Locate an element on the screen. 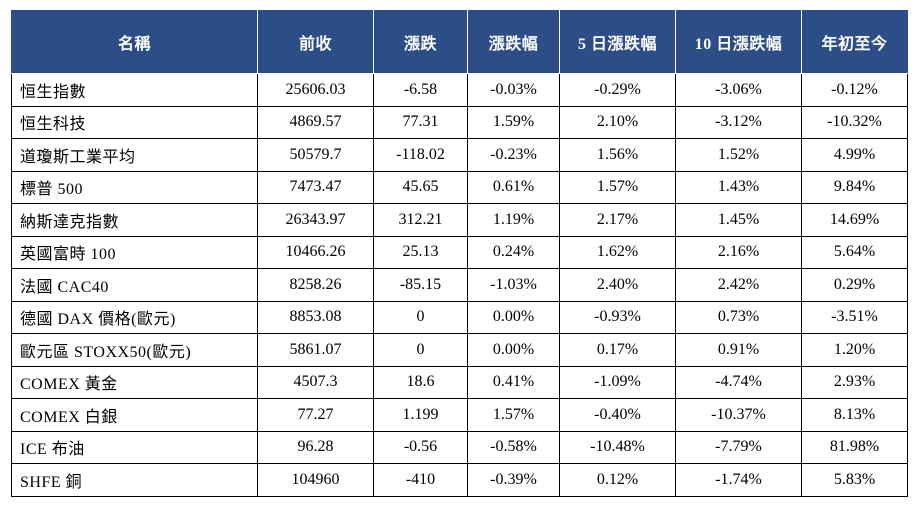 Image resolution: width=918 pixels, height=514 pixels. cell-10d-change-pct: 1.52% is located at coordinates (738, 155).